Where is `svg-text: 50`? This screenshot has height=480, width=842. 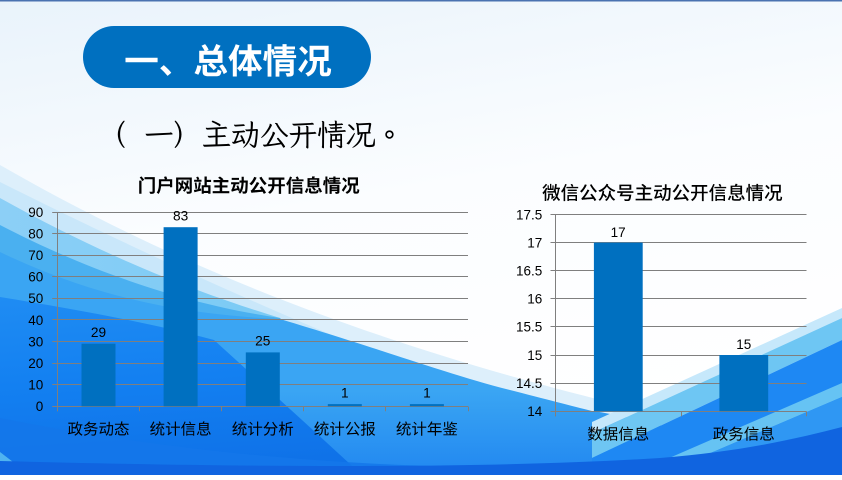 svg-text: 50 is located at coordinates (35, 298).